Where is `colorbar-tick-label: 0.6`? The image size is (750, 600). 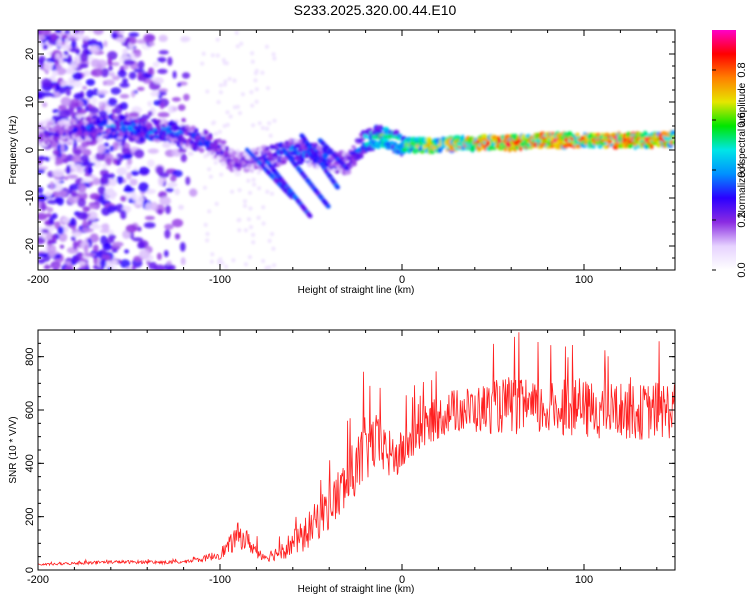 colorbar-tick-label: 0.6 is located at coordinates (742, 119).